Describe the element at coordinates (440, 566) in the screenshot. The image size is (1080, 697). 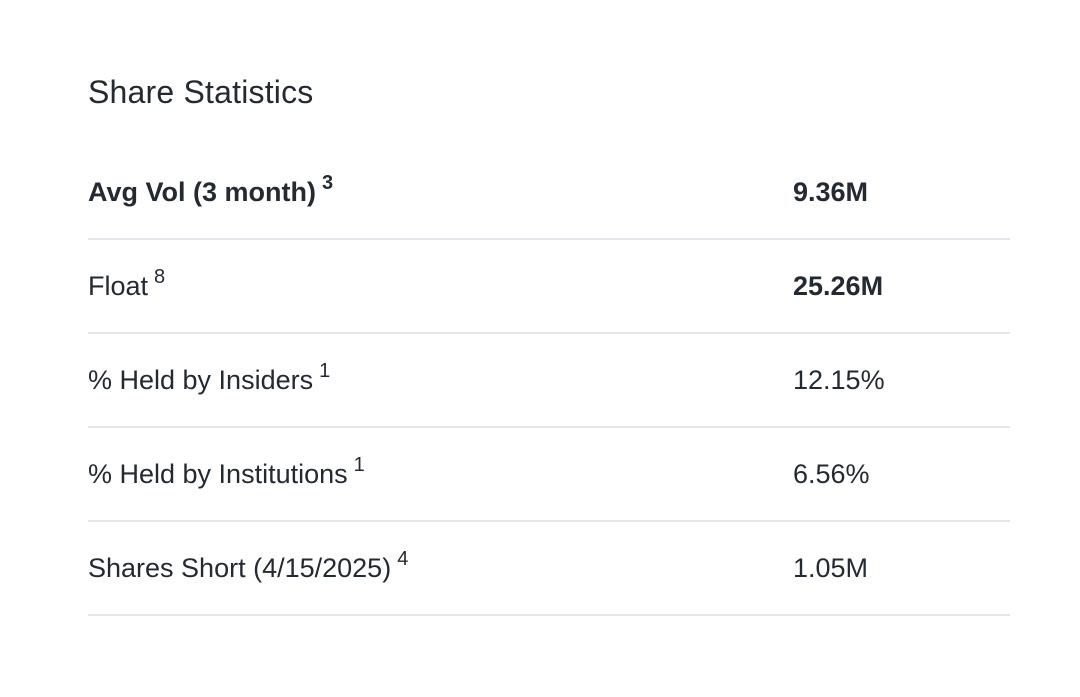
I see `row-label: Shares Short (4/15/2025) 4` at that location.